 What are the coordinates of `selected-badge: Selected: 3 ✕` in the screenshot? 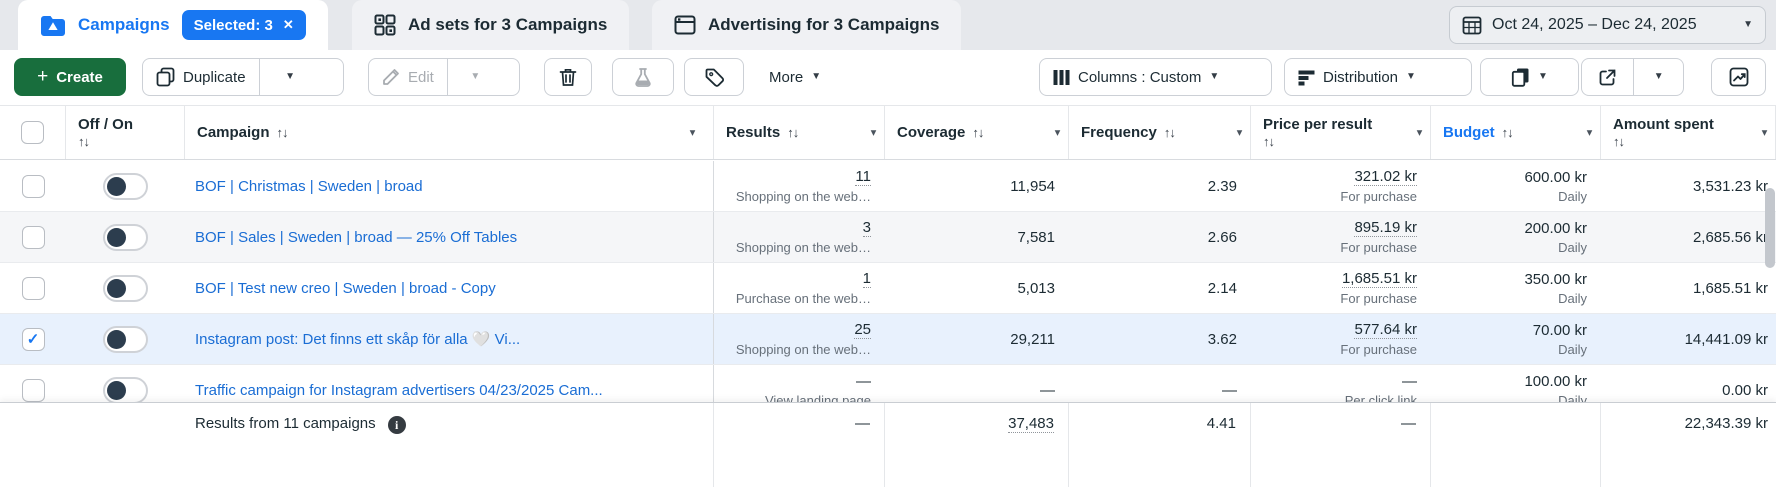 It's located at (243, 25).